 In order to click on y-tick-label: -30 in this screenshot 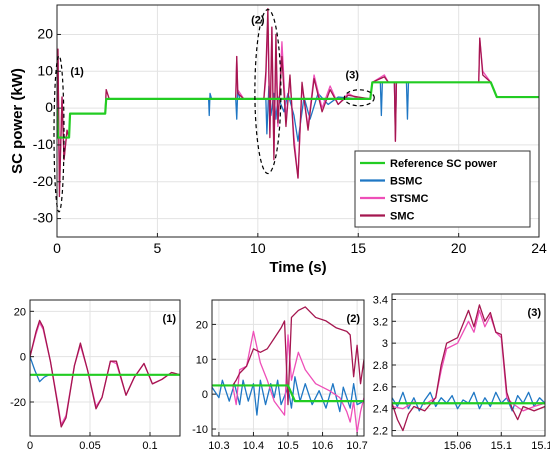, I will do `click(43, 218)`.